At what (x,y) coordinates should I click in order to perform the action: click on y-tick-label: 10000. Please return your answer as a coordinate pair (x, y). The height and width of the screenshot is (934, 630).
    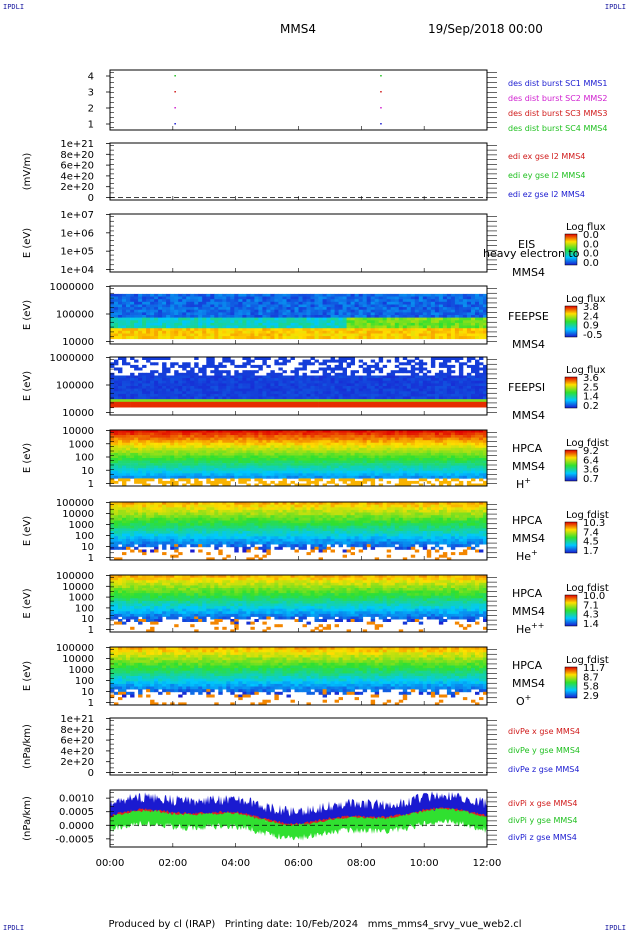
    Looking at the image, I should click on (78, 413).